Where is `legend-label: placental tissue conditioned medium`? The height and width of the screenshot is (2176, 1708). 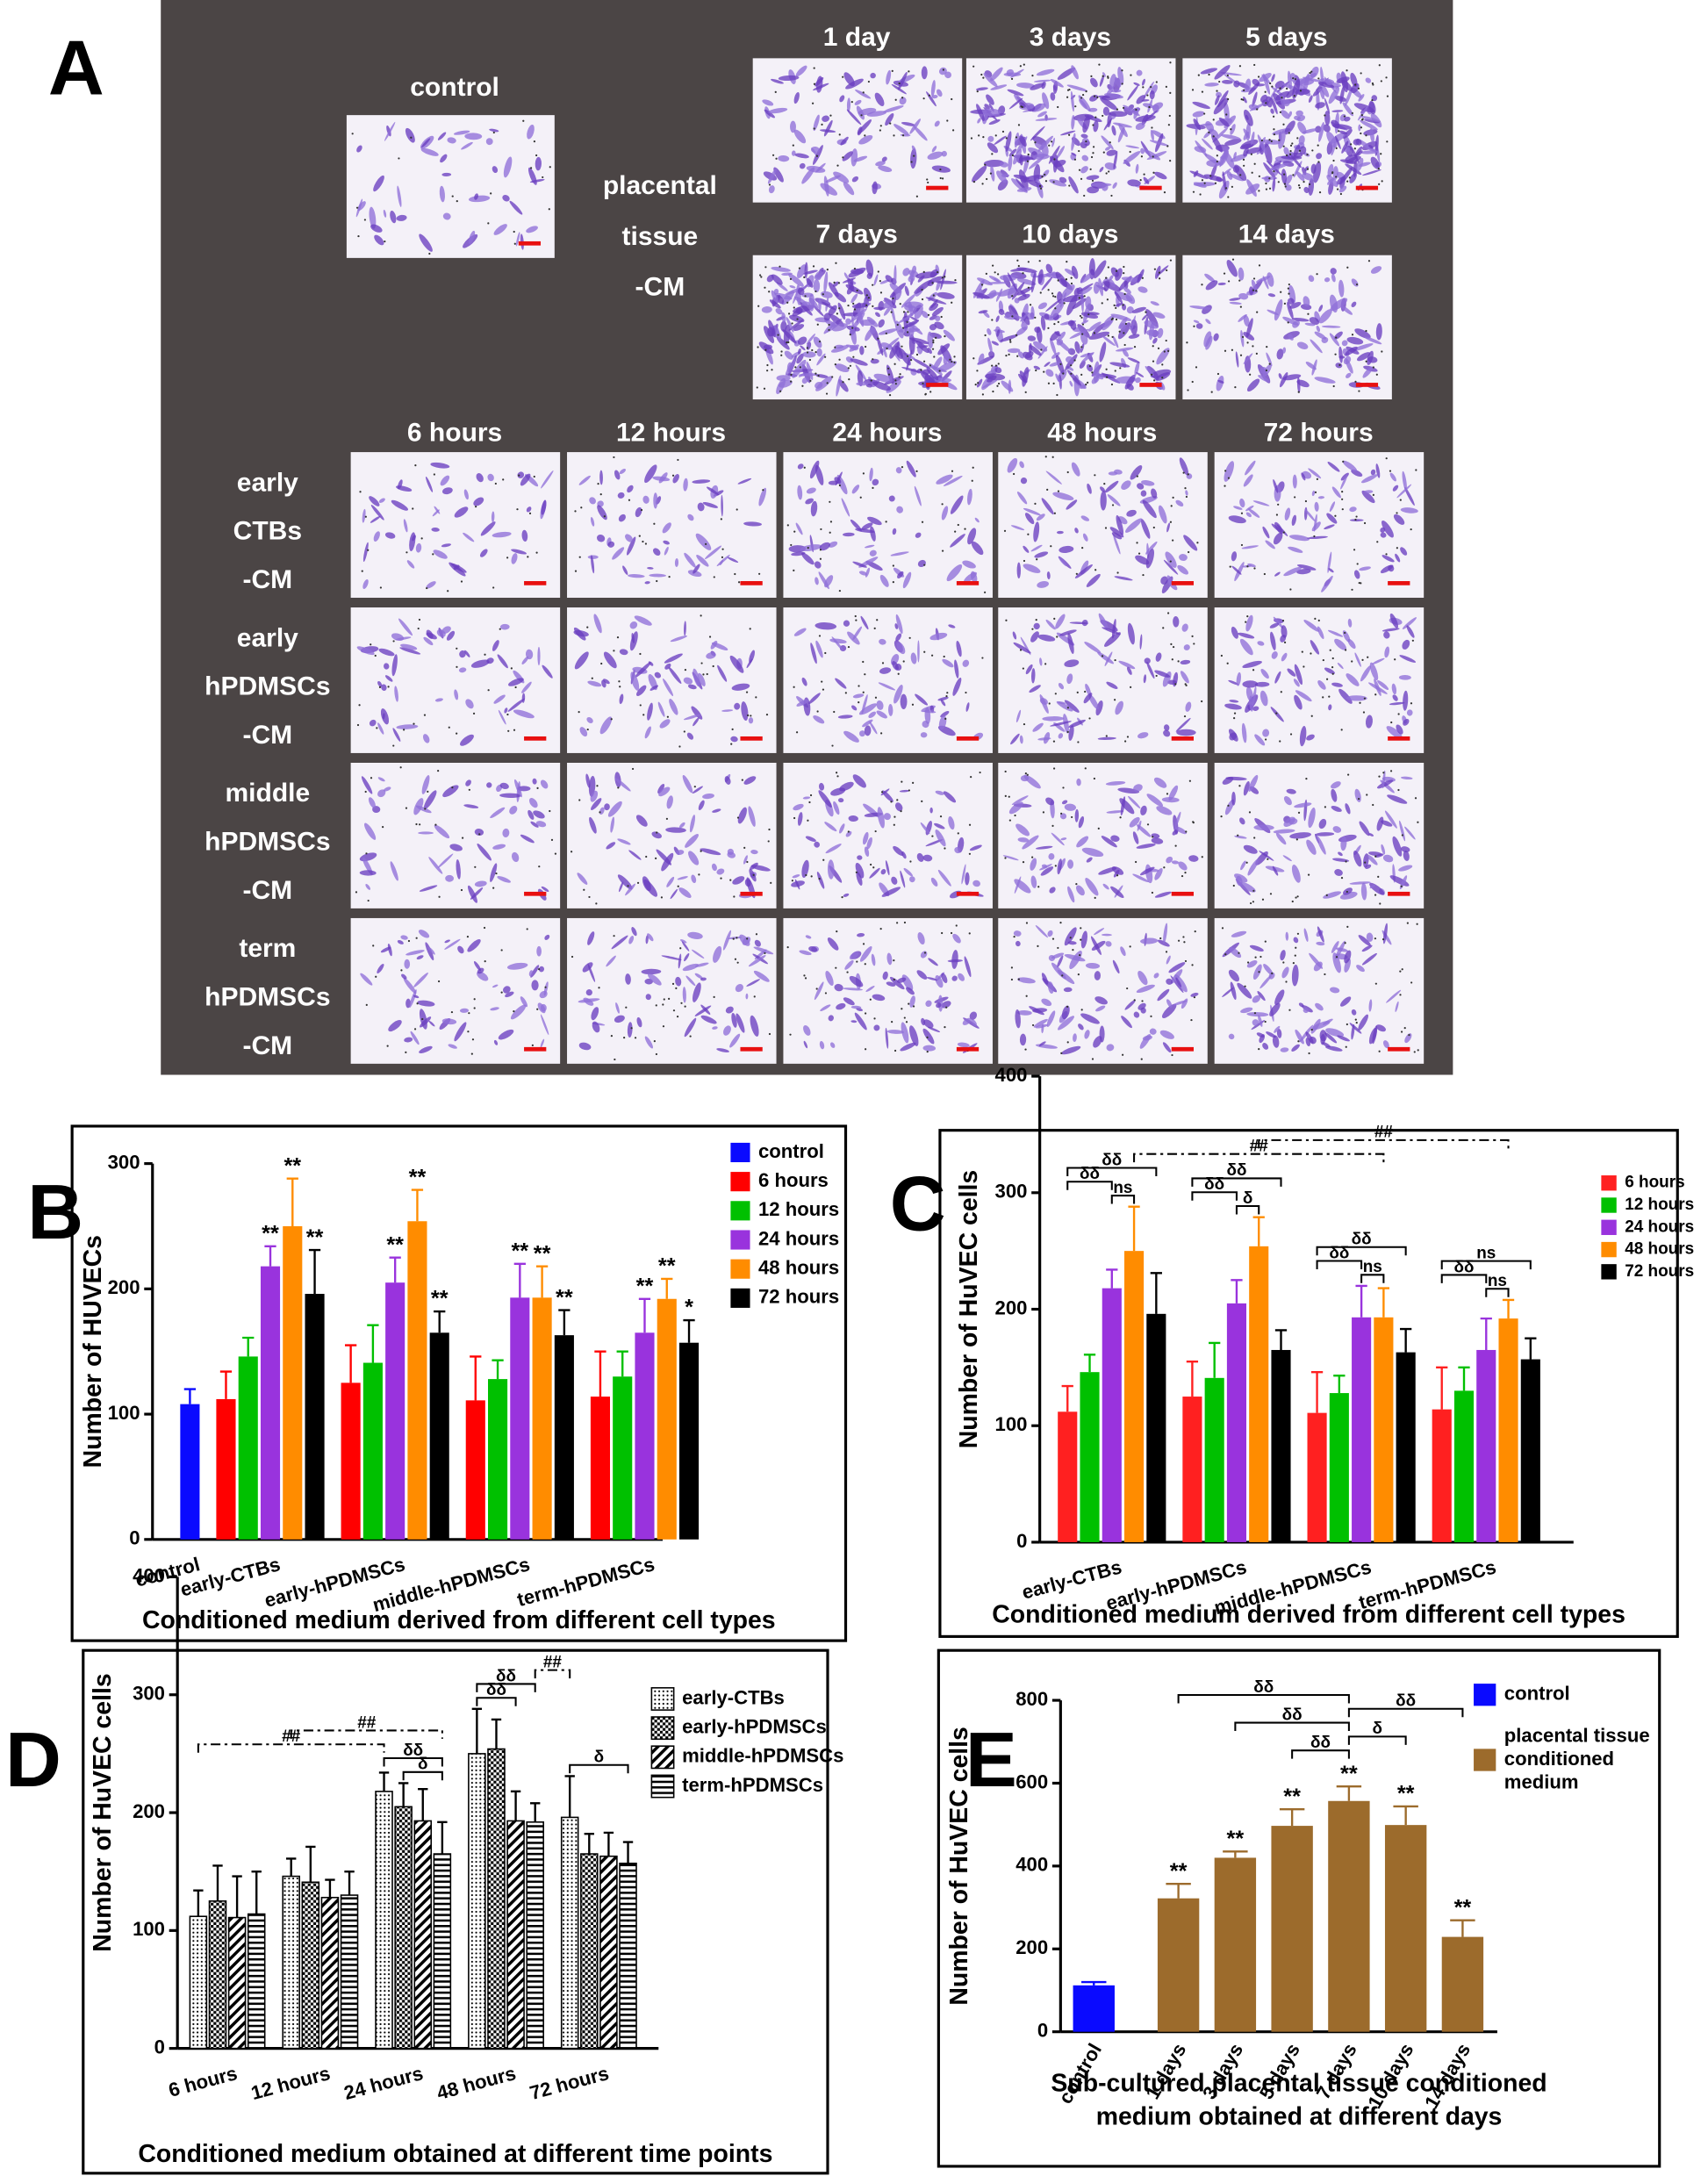 legend-label: placental tissue conditioned medium is located at coordinates (1579, 1758).